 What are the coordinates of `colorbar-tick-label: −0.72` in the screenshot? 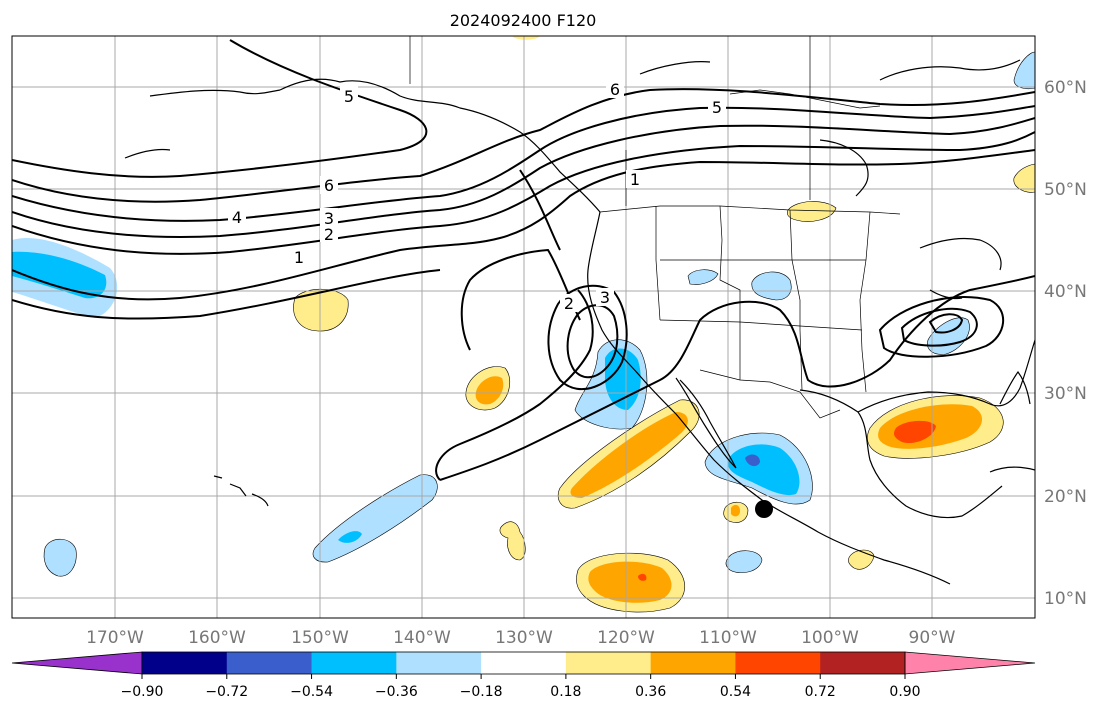 It's located at (226, 692).